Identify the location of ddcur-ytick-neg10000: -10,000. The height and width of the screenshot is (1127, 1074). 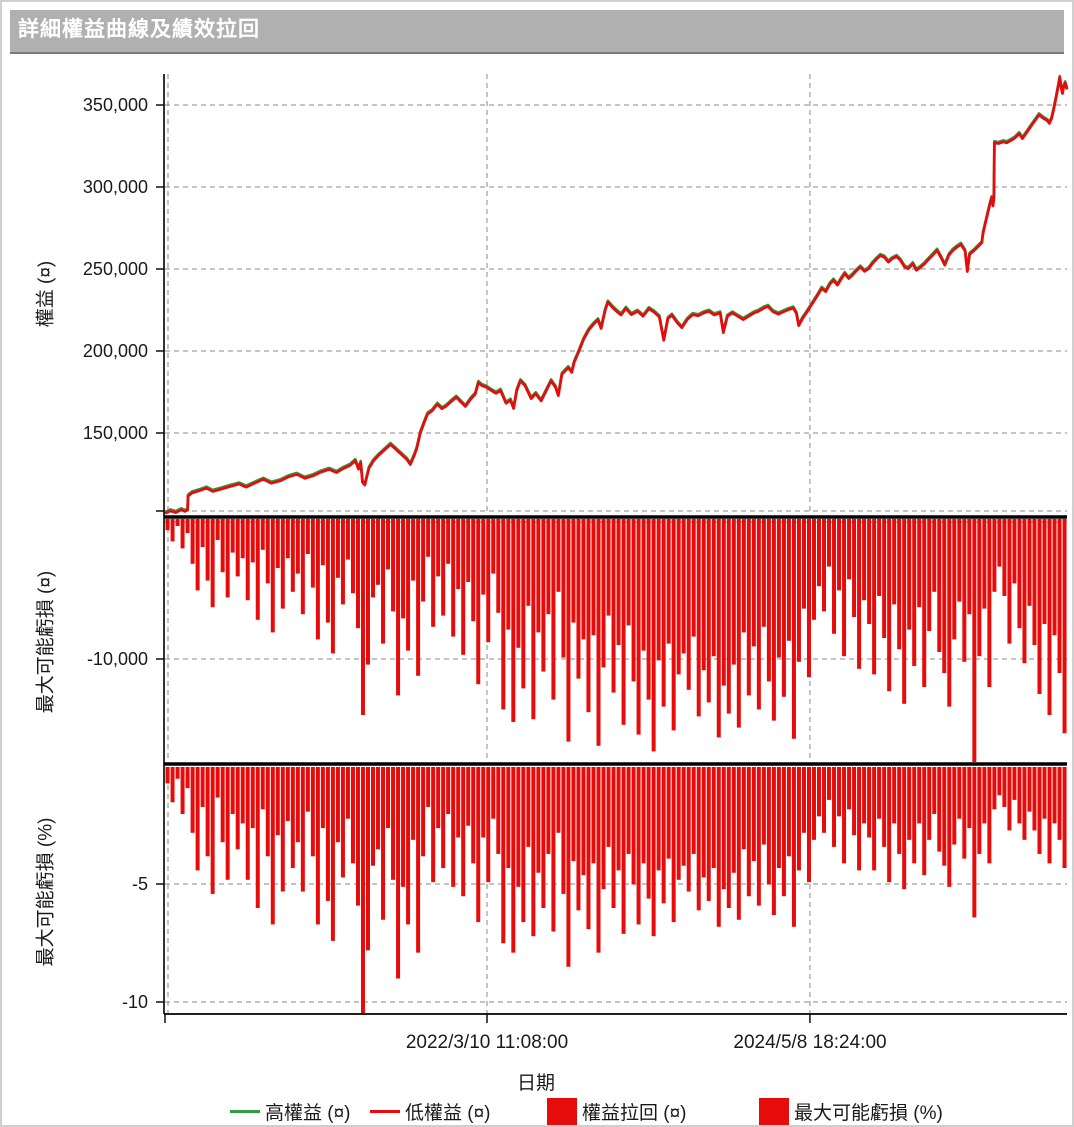
(117, 659).